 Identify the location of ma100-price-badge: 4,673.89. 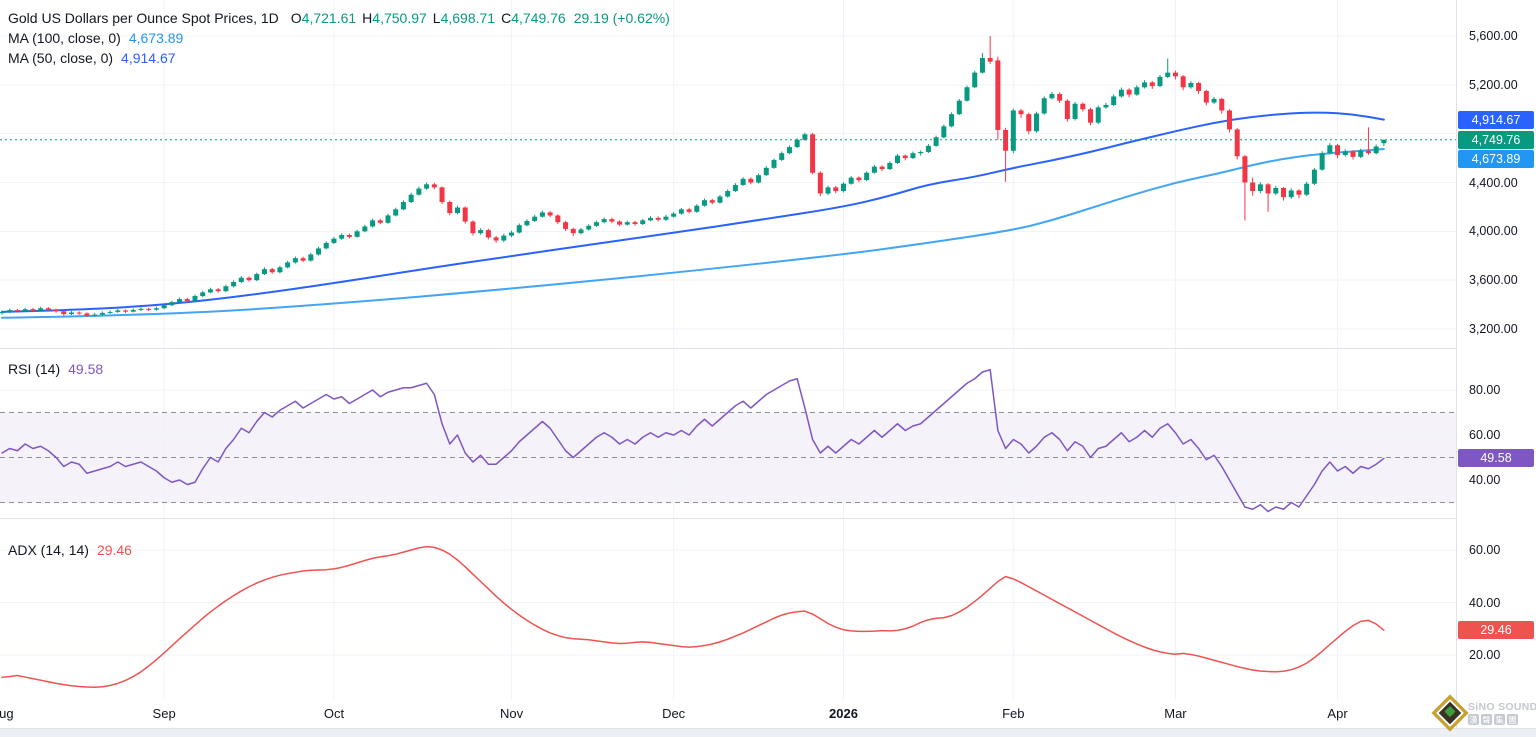
(1496, 158).